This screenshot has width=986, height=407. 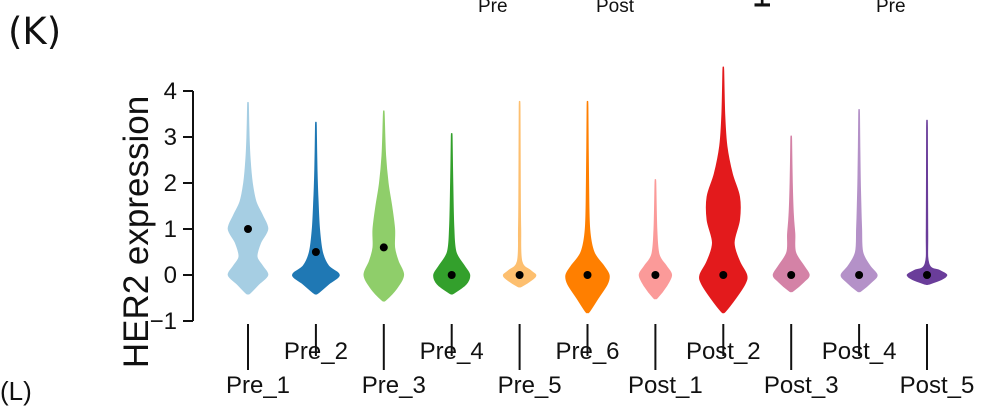 What do you see at coordinates (258, 385) in the screenshot?
I see `x-tick-label: Pre_1` at bounding box center [258, 385].